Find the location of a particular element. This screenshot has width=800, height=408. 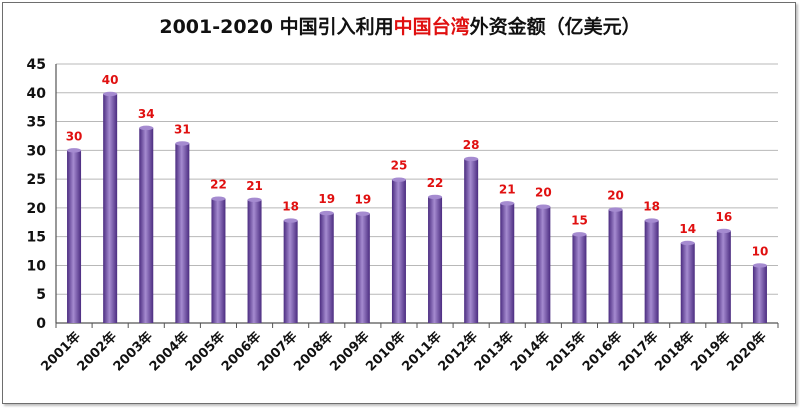

data-label: 15 is located at coordinates (579, 220).